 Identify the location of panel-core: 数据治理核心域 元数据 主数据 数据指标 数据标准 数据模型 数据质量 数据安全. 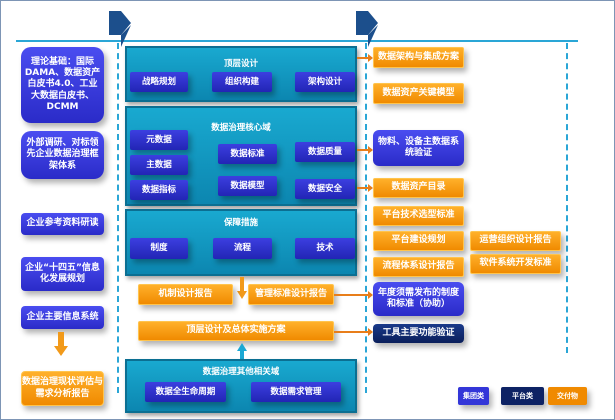
(241, 156).